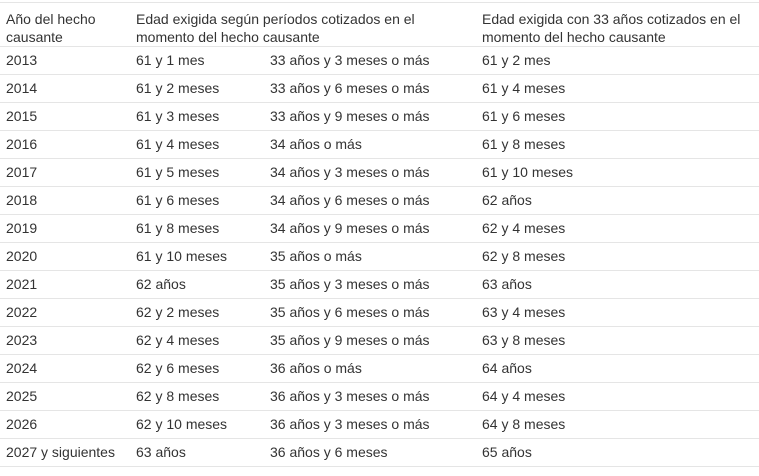  What do you see at coordinates (617, 340) in the screenshot?
I see `cell-age-33-years: 63 y 8 meses` at bounding box center [617, 340].